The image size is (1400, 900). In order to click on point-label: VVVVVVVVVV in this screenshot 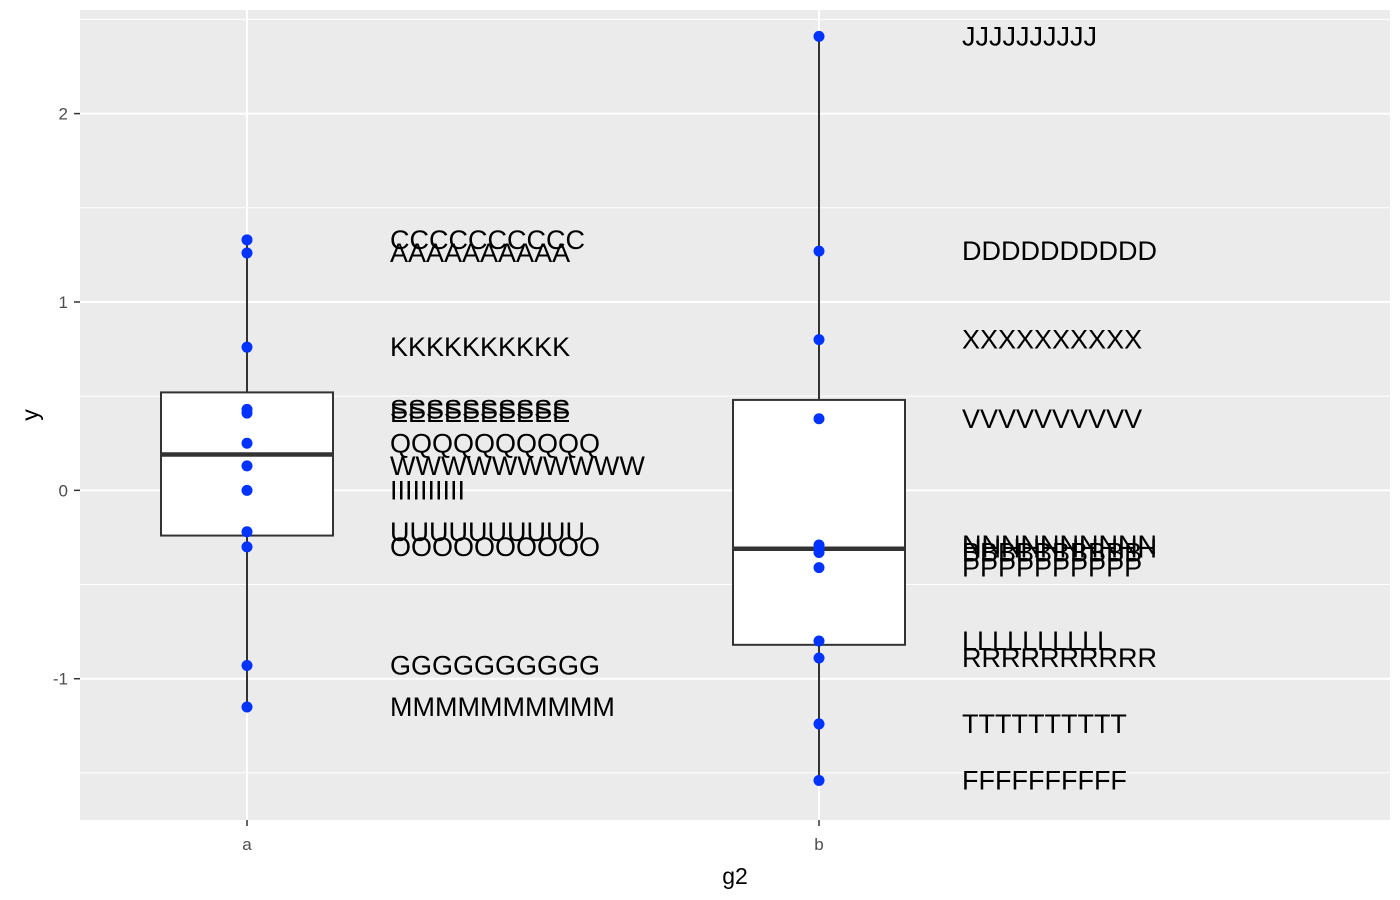, I will do `click(1052, 419)`.